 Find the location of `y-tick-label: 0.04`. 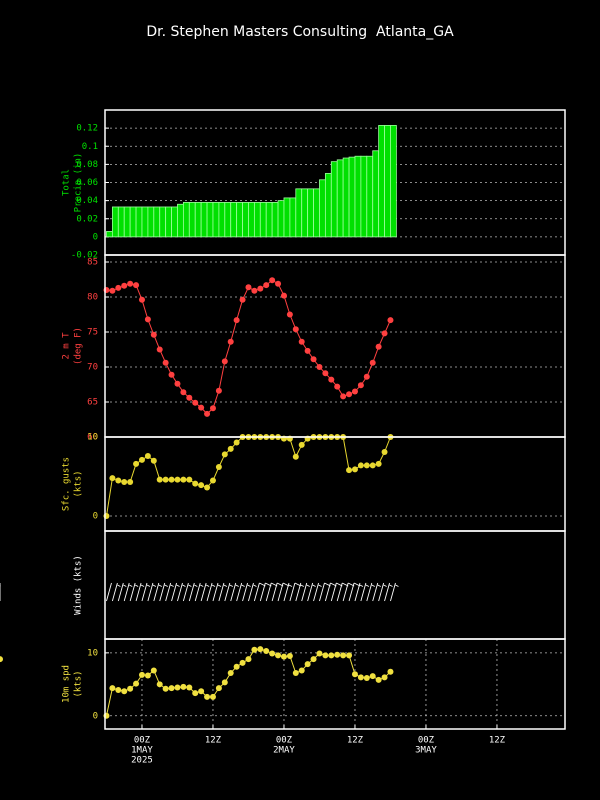

y-tick-label: 0.04 is located at coordinates (87, 201).